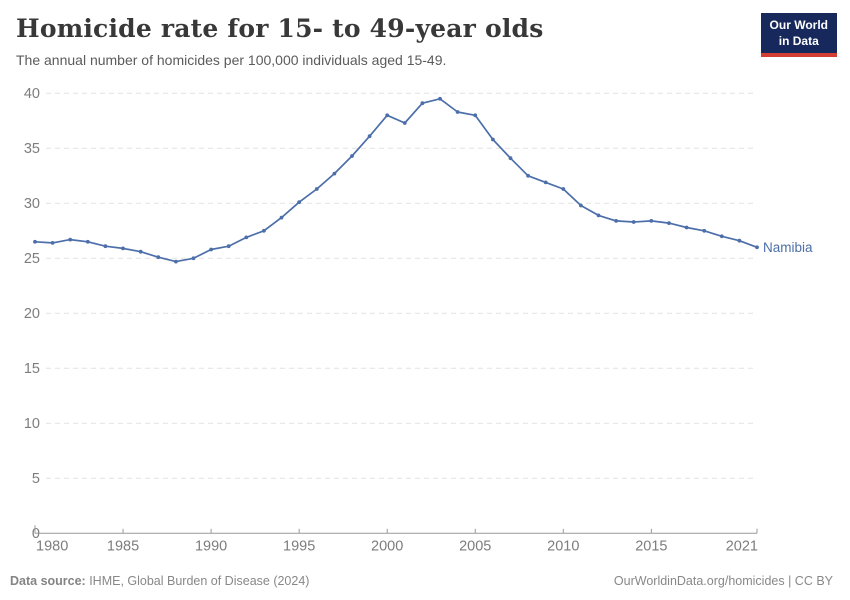 This screenshot has height=600, width=850. I want to click on y-axis-tick-label: 25, so click(32, 259).